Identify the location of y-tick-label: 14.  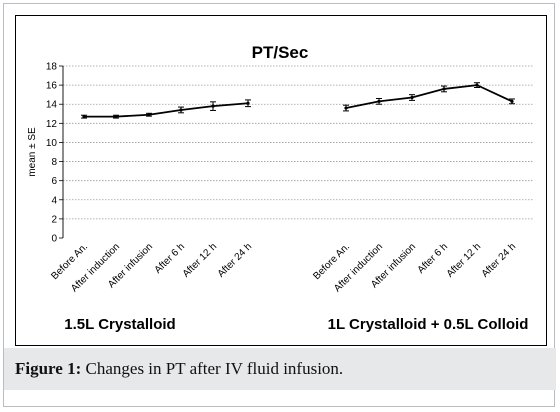
(52, 105).